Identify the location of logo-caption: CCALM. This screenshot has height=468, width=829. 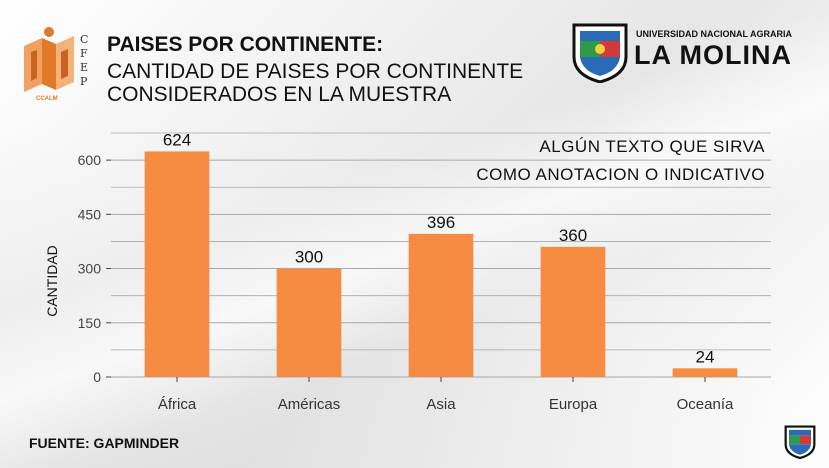
(47, 99).